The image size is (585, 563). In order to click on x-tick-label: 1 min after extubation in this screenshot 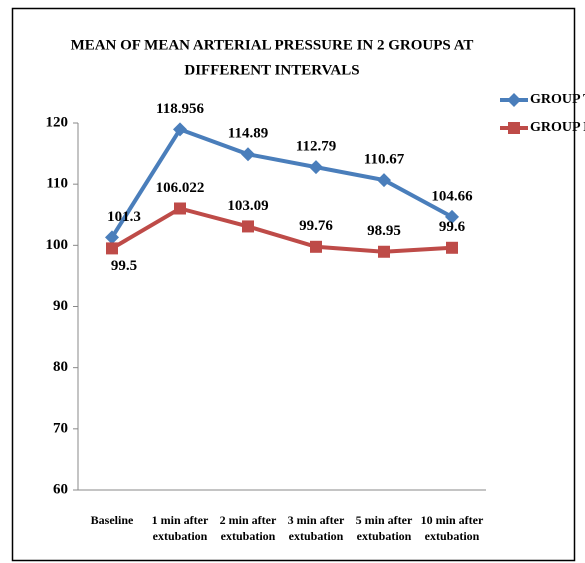, I will do `click(180, 528)`.